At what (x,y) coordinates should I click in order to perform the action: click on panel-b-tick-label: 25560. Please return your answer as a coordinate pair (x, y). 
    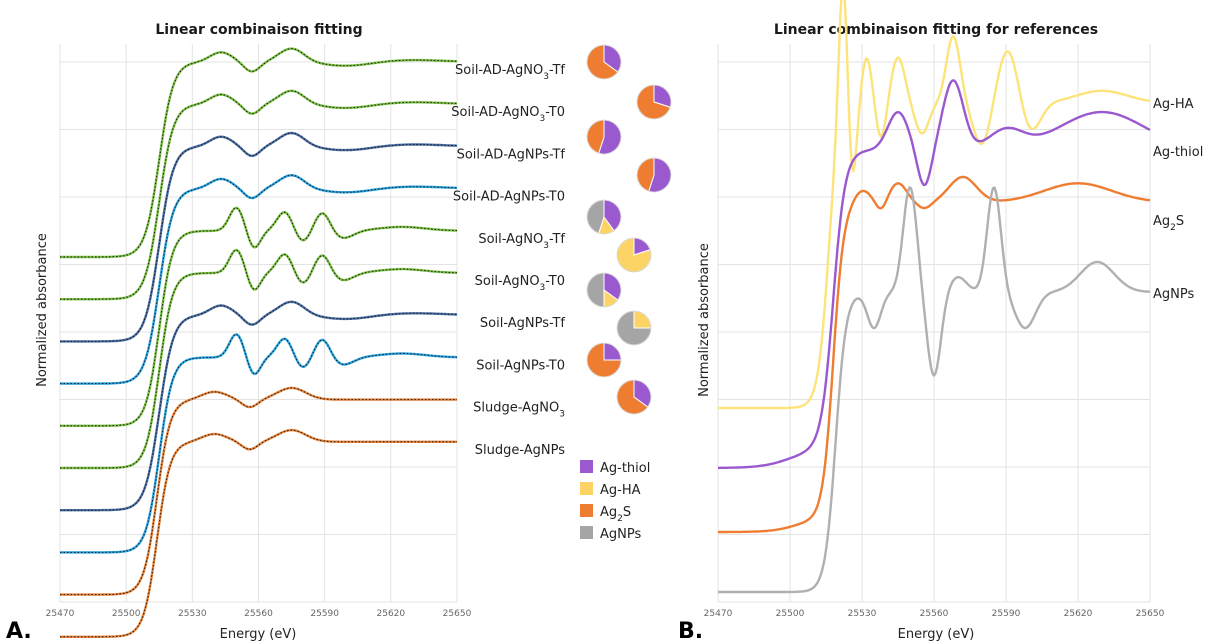
    Looking at the image, I should click on (934, 614).